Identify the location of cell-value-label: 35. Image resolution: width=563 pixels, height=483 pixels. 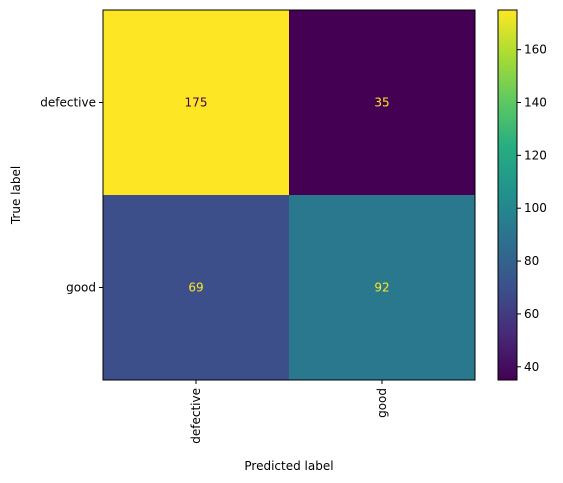
(381, 103).